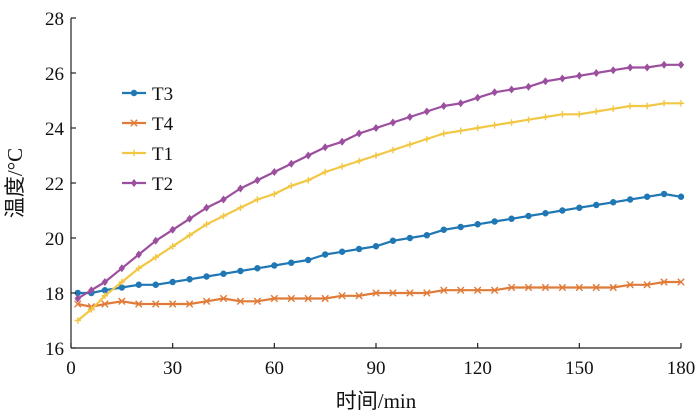 The image size is (700, 420). What do you see at coordinates (162, 184) in the screenshot?
I see `legend-label: T2` at bounding box center [162, 184].